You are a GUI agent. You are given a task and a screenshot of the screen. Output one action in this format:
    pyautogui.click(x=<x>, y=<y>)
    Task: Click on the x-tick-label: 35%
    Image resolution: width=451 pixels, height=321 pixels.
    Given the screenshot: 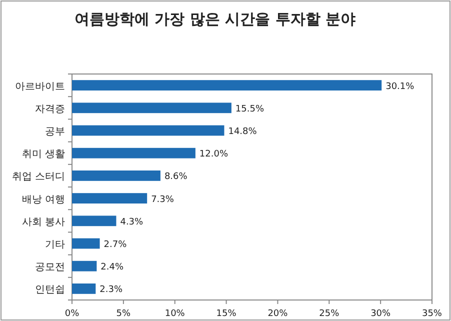 What is the action you would take?
    pyautogui.click(x=432, y=314)
    